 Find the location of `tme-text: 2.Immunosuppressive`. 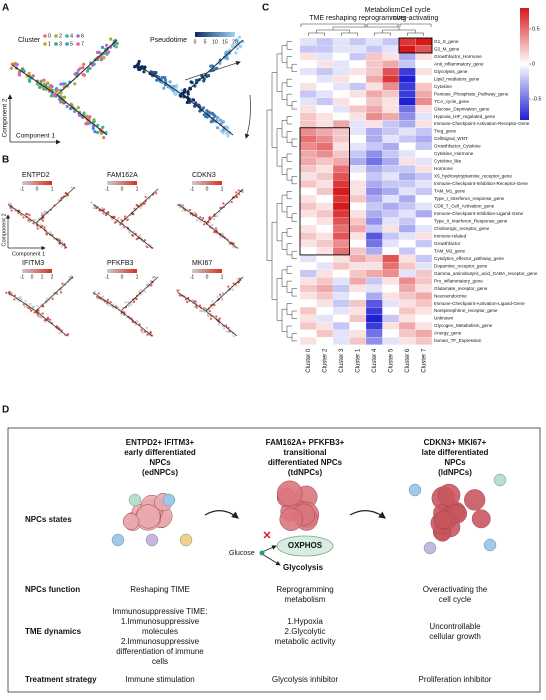

tme-text: 2.Immunosuppressive is located at coordinates (160, 641).